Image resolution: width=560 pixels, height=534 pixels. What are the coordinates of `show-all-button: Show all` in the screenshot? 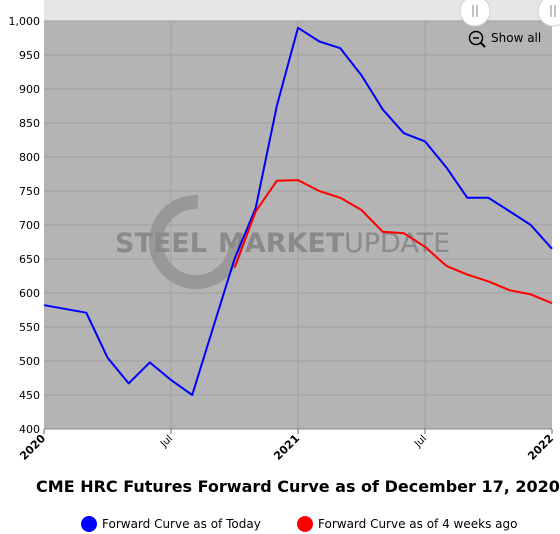 It's located at (505, 39).